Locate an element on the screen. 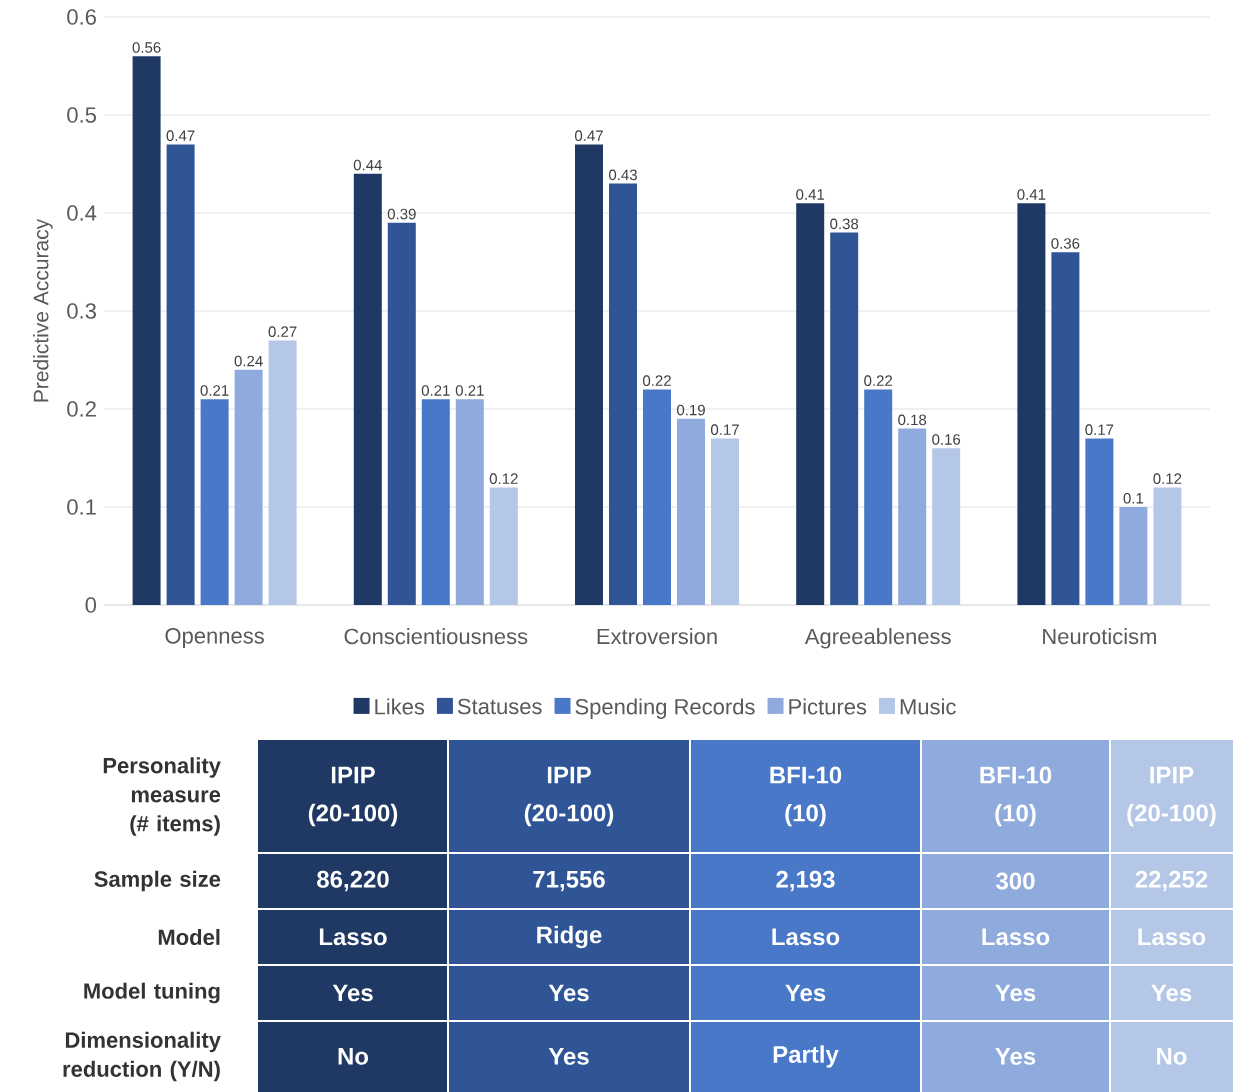 This screenshot has width=1233, height=1092. data-label: 0.36 is located at coordinates (1065, 243).